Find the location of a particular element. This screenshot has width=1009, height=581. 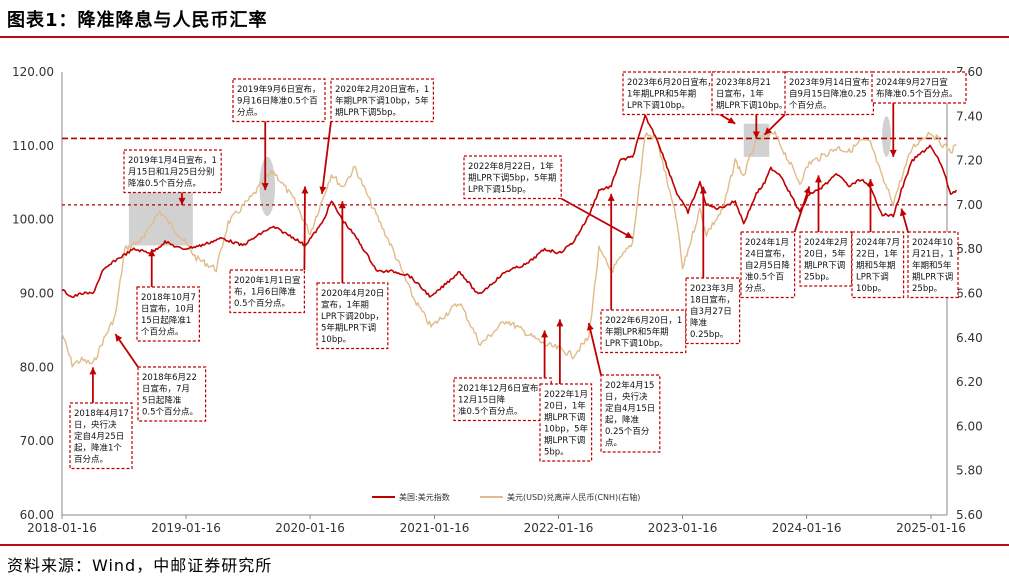

annotation-text-line: 年期和5年 is located at coordinates (932, 265).